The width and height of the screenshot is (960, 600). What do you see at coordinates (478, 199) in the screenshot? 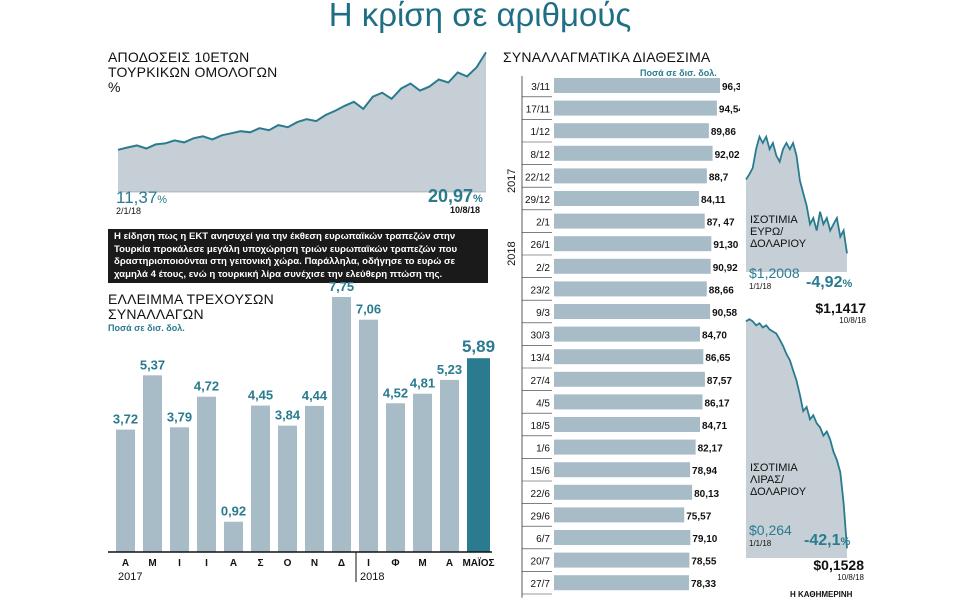
I see `bond-end-unit: %` at bounding box center [478, 199].